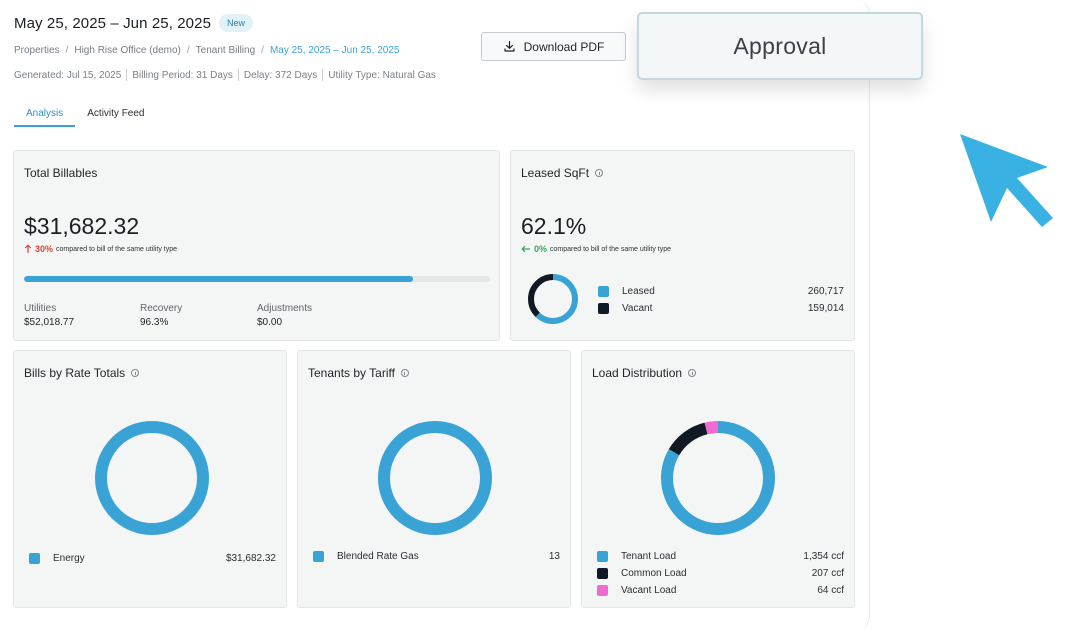  I want to click on legend-label: Energy, so click(69, 558).